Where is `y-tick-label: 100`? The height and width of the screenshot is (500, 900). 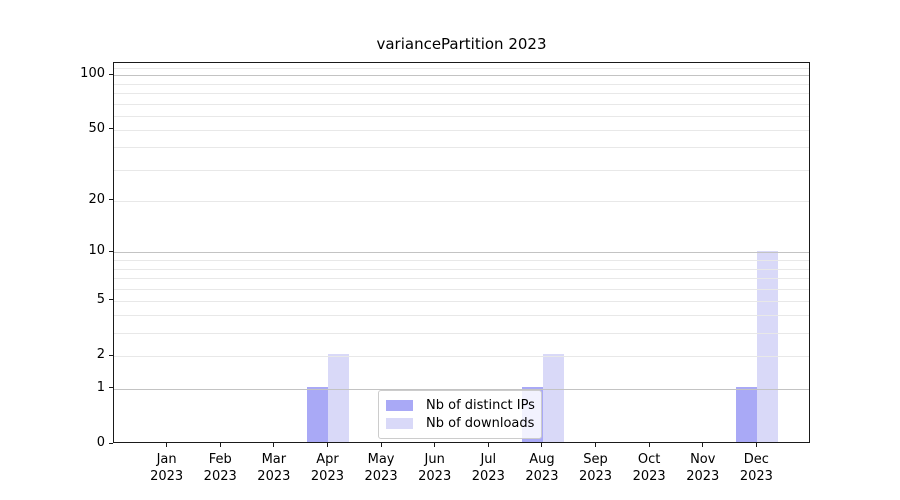
y-tick-label: 100 is located at coordinates (92, 74).